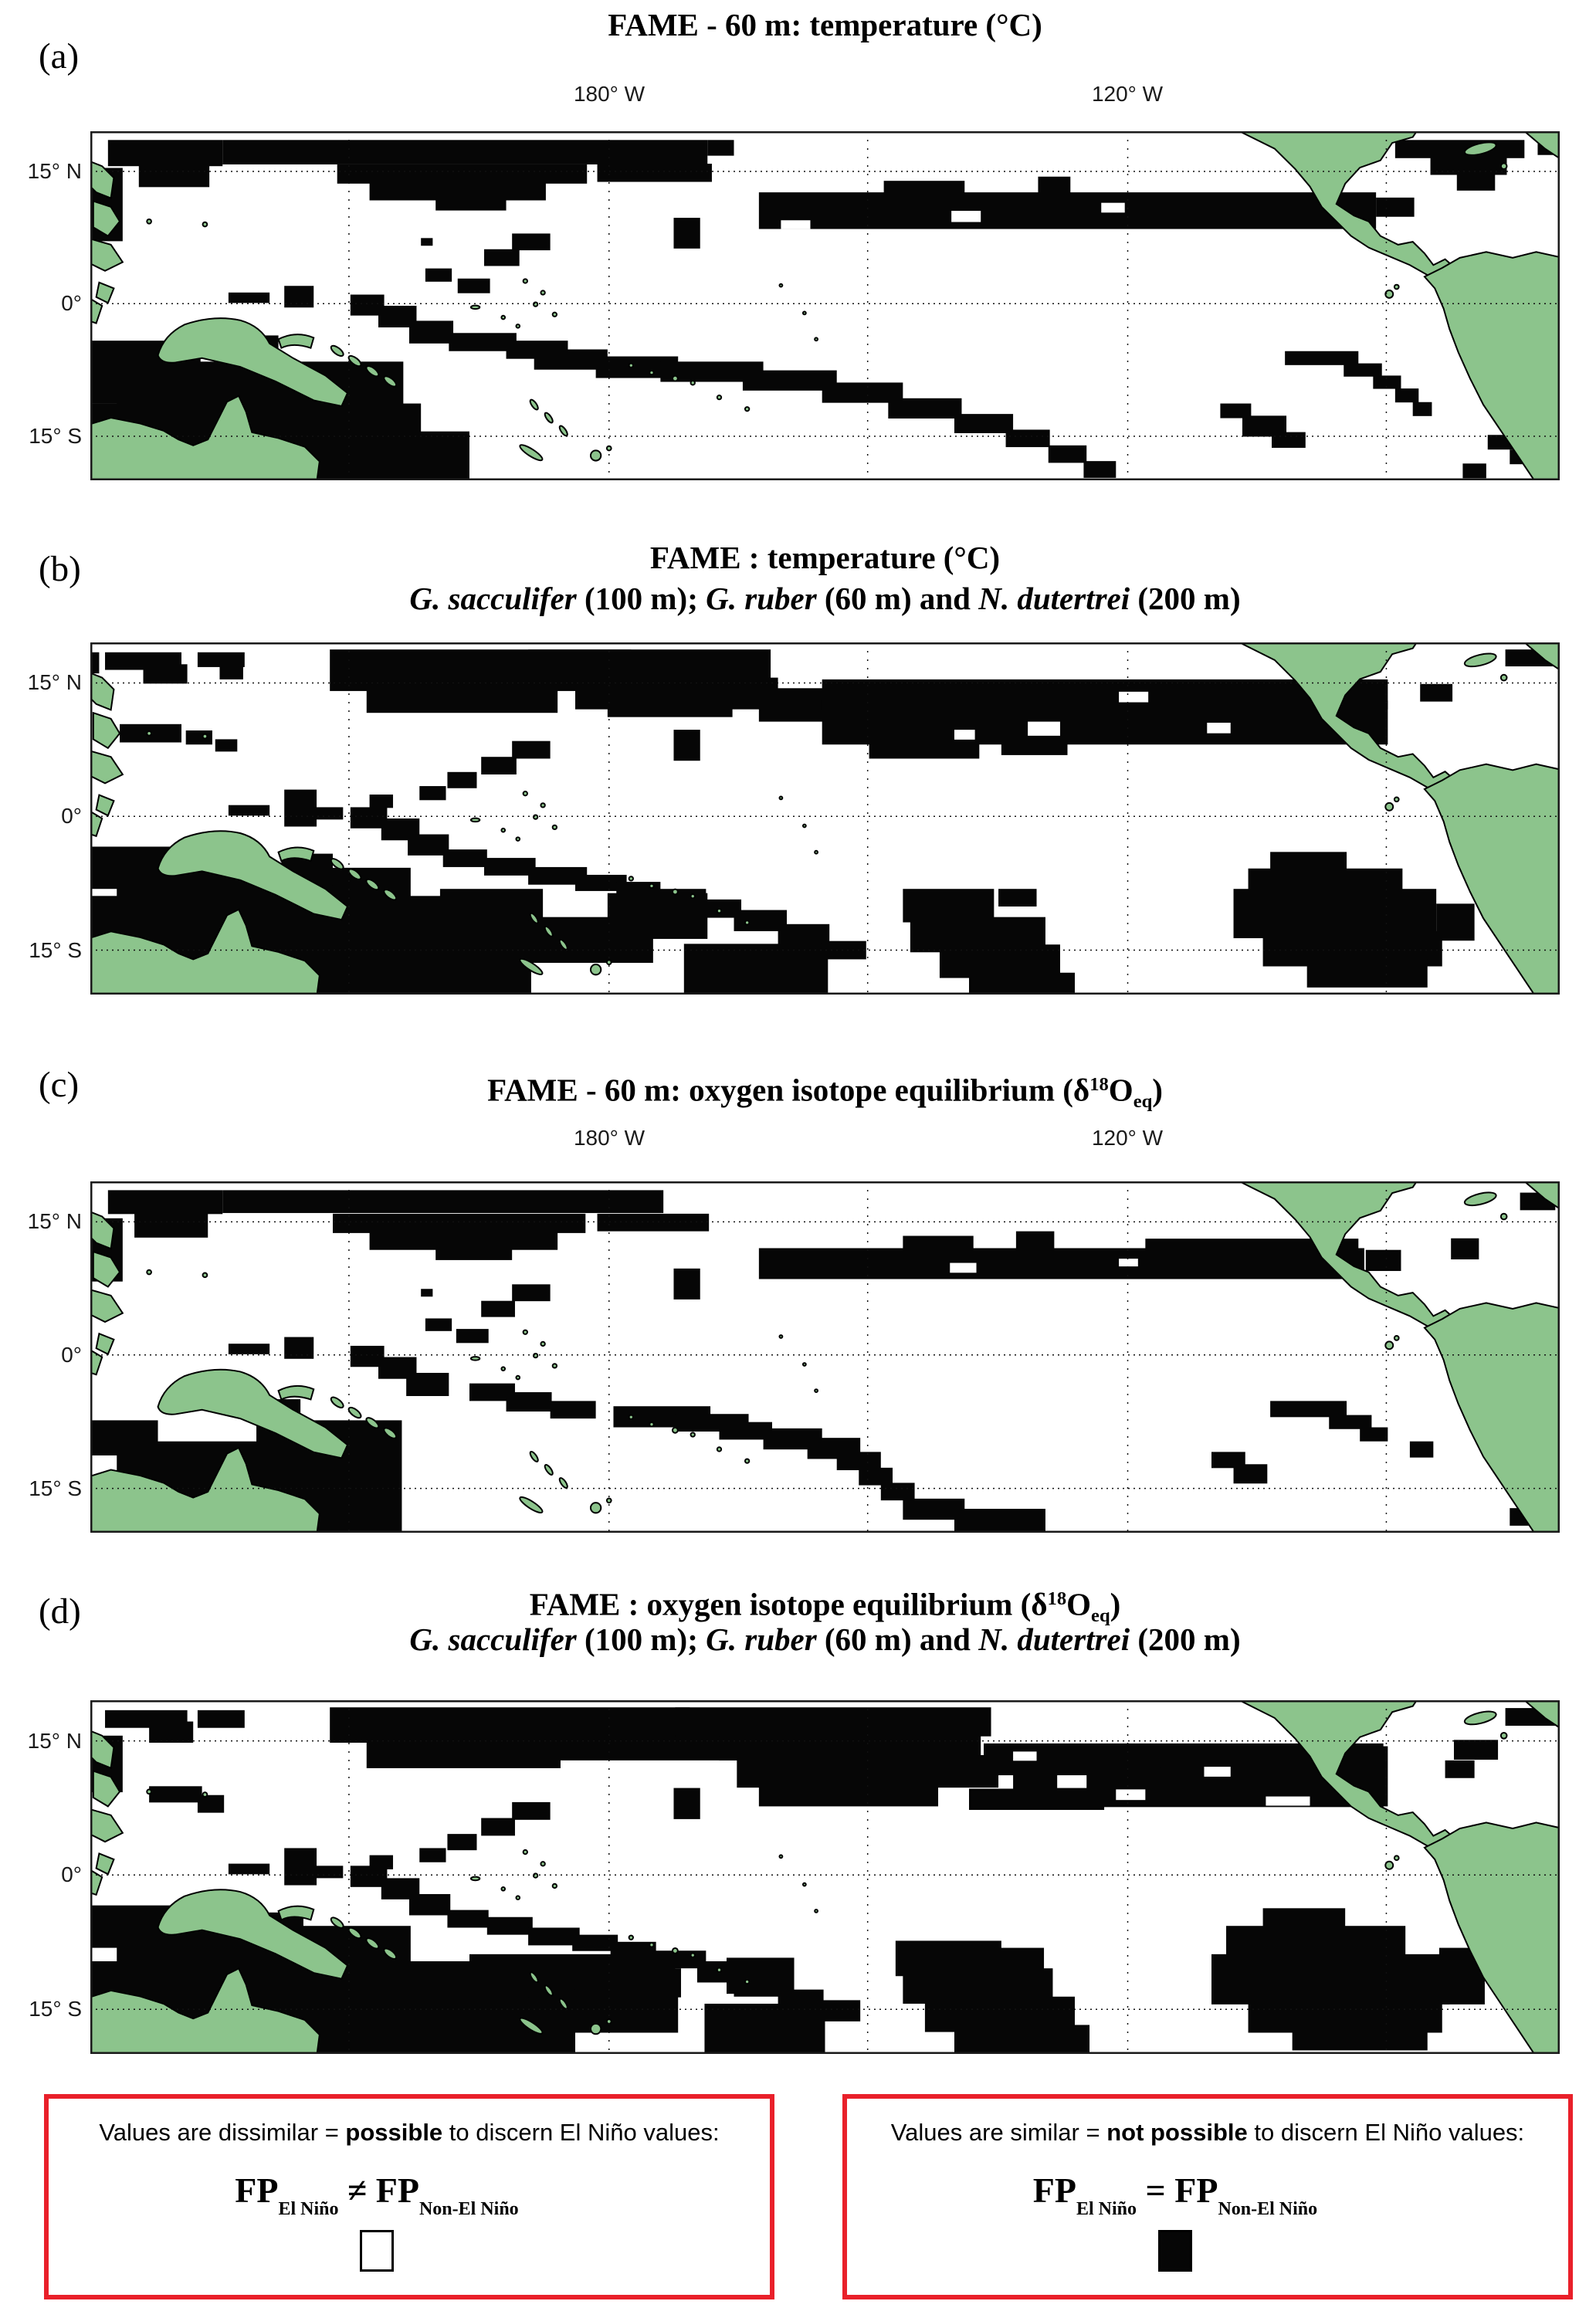 The width and height of the screenshot is (1596, 2318). Describe the element at coordinates (1177, 2132) in the screenshot. I see `text-part: not possible` at that location.